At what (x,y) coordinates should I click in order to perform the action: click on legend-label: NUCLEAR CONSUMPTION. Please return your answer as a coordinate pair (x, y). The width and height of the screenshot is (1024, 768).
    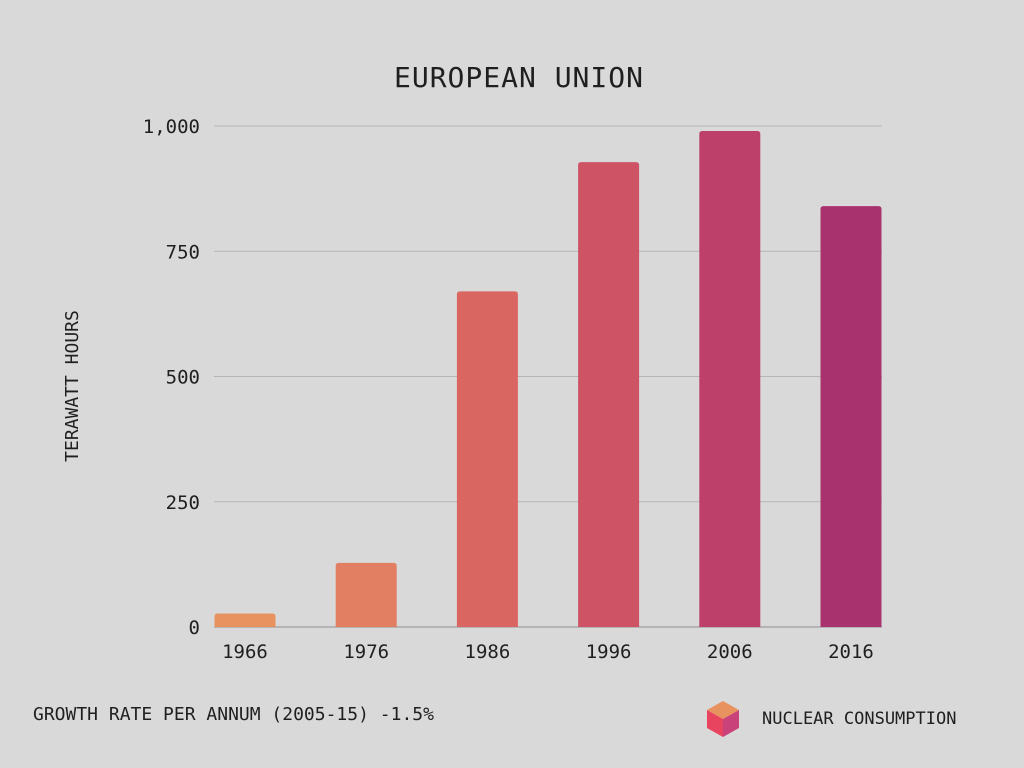
    Looking at the image, I should click on (859, 719).